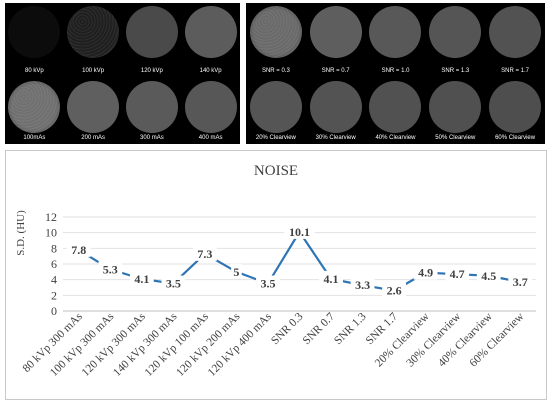  I want to click on phantom-label: 50% Clearview, so click(455, 138).